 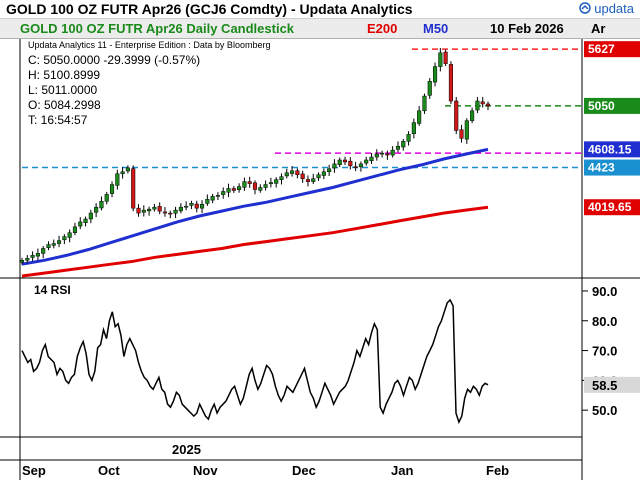 What do you see at coordinates (604, 410) in the screenshot?
I see `rsi-tick-label: 50.0` at bounding box center [604, 410].